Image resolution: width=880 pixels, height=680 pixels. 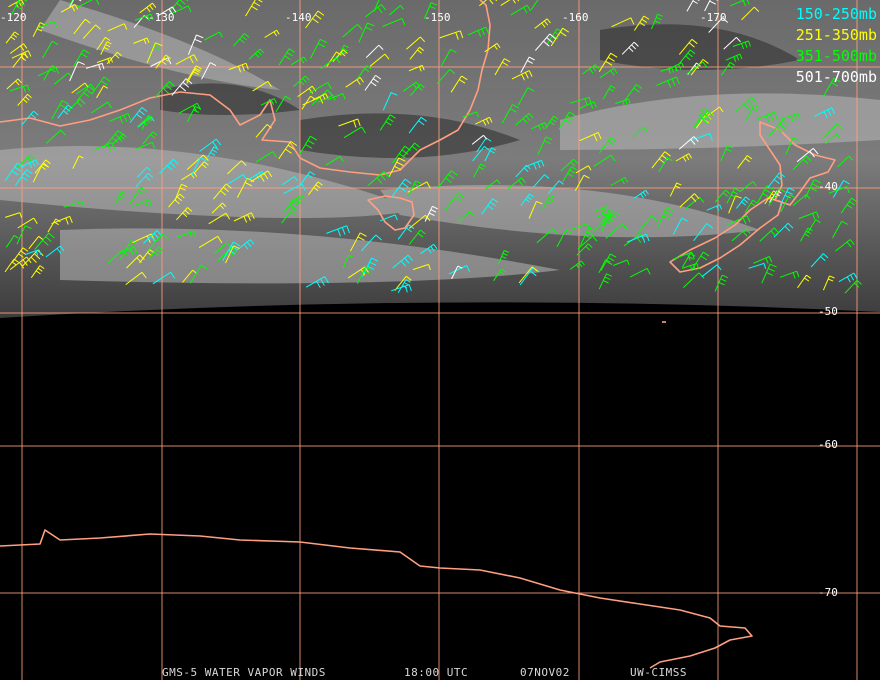 I want to click on longitude-label: -120, so click(x=13, y=17).